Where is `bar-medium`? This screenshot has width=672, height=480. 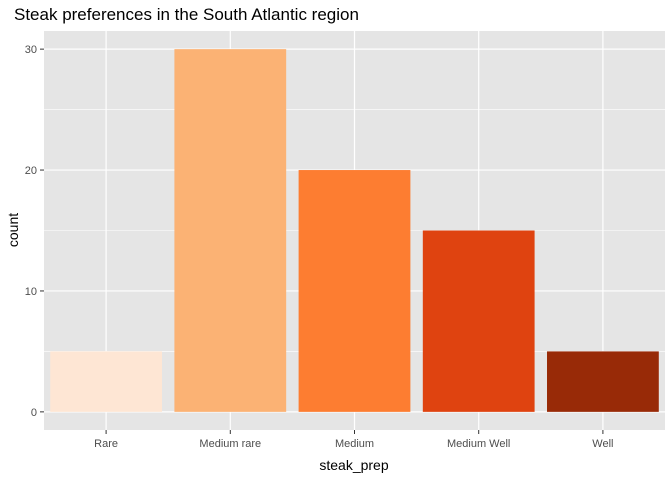 bar-medium is located at coordinates (354, 291).